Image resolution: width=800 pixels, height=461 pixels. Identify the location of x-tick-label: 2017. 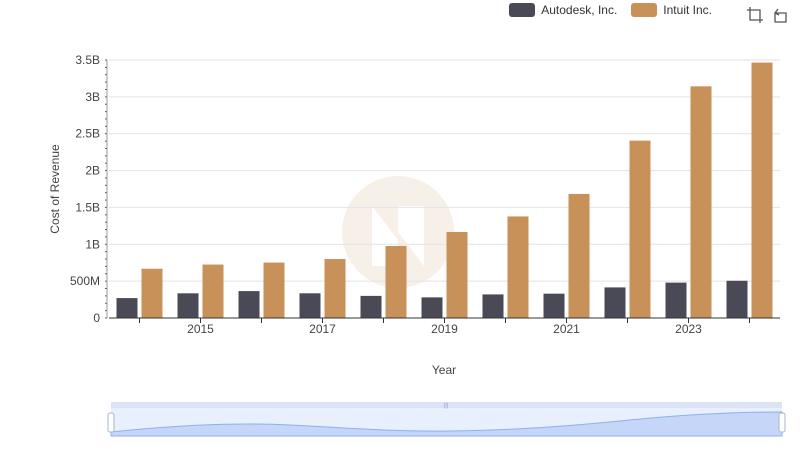
(322, 329).